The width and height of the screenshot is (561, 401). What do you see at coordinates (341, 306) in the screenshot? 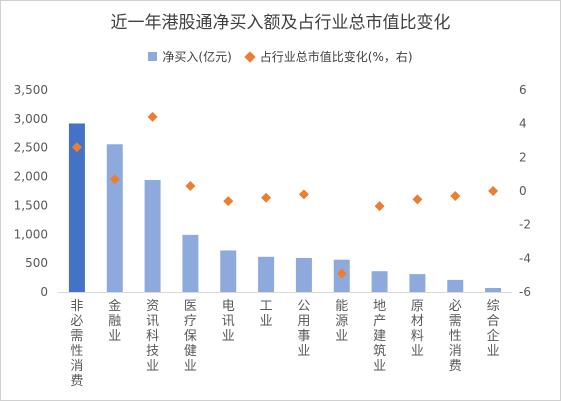
I see `svg-text: 能` at bounding box center [341, 306].